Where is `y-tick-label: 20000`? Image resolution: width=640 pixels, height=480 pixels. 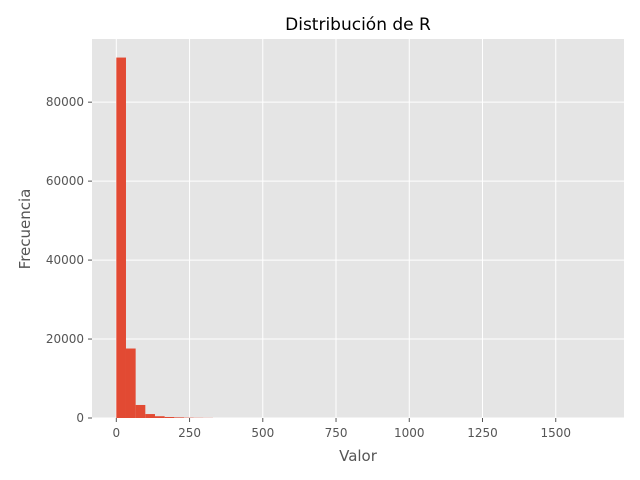 y-tick-label: 20000 is located at coordinates (65, 339).